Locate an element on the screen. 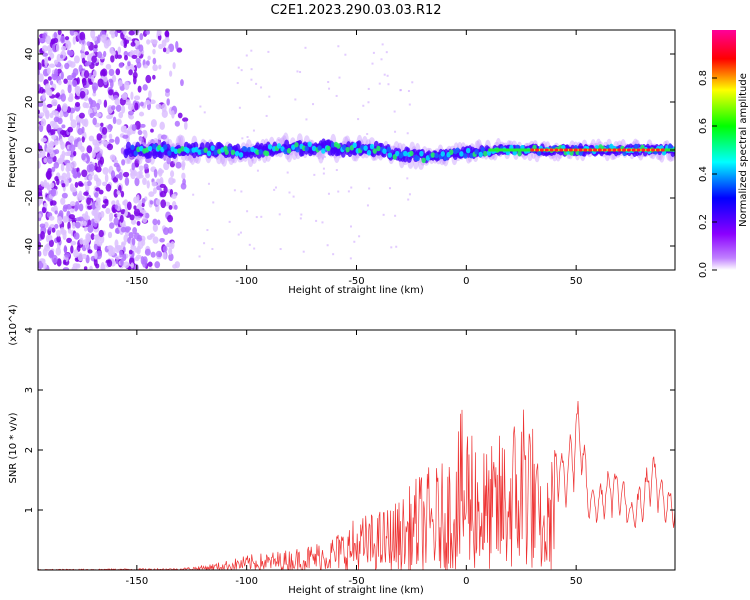  snr-x-label: Height of straight line (km) is located at coordinates (356, 590).